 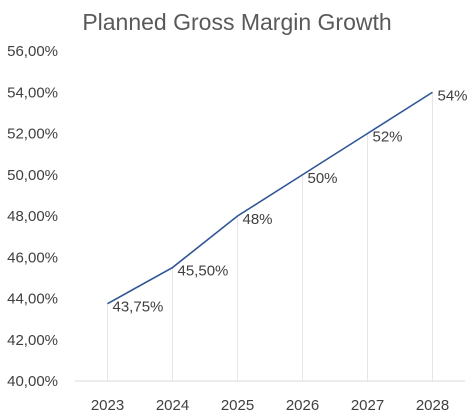 I want to click on x-tick-label: 2024, so click(x=172, y=405).